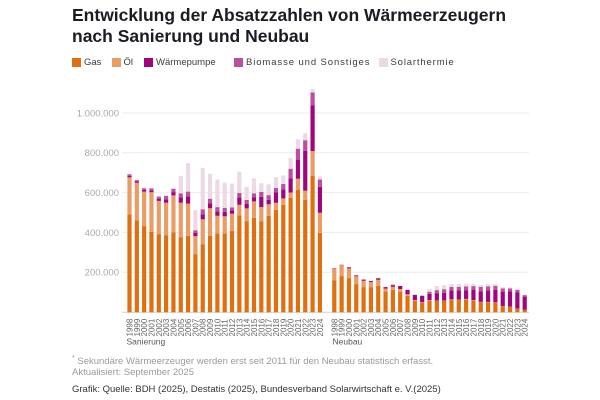 This screenshot has width=600, height=400. Describe the element at coordinates (98, 113) in the screenshot. I see `svg-text: 1.000.000` at that location.